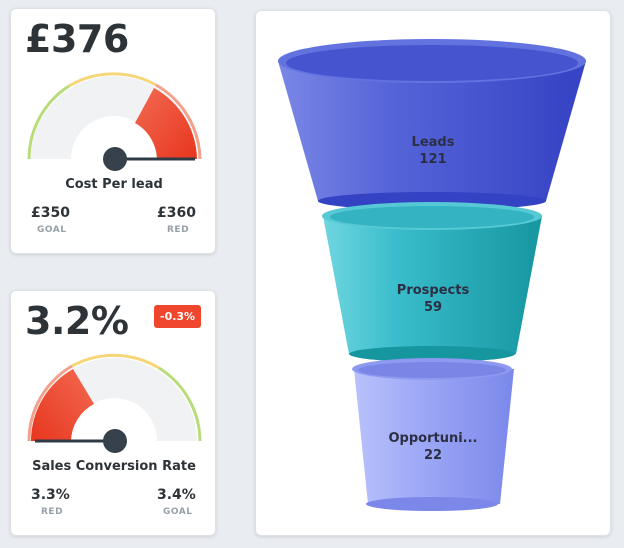  Describe the element at coordinates (77, 39) in the screenshot. I see `cost-per-lead-value: £376` at that location.